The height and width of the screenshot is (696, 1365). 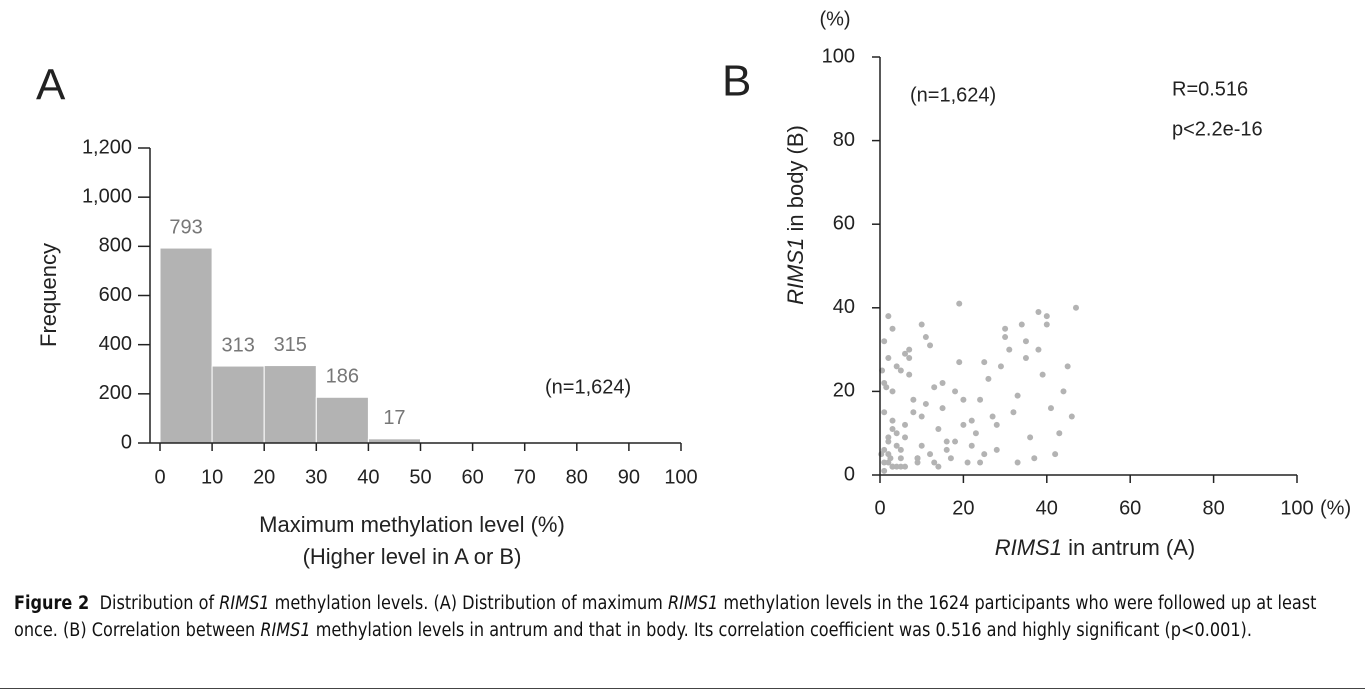 I want to click on x-tick-label: 20, so click(x=264, y=477).